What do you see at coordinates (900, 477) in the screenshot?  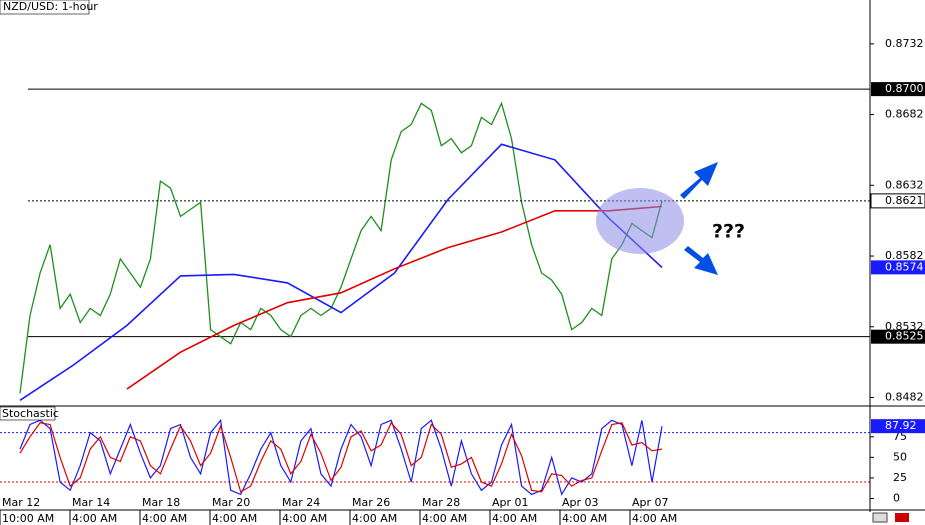 I see `stoch-tick-label: 25` at bounding box center [900, 477].